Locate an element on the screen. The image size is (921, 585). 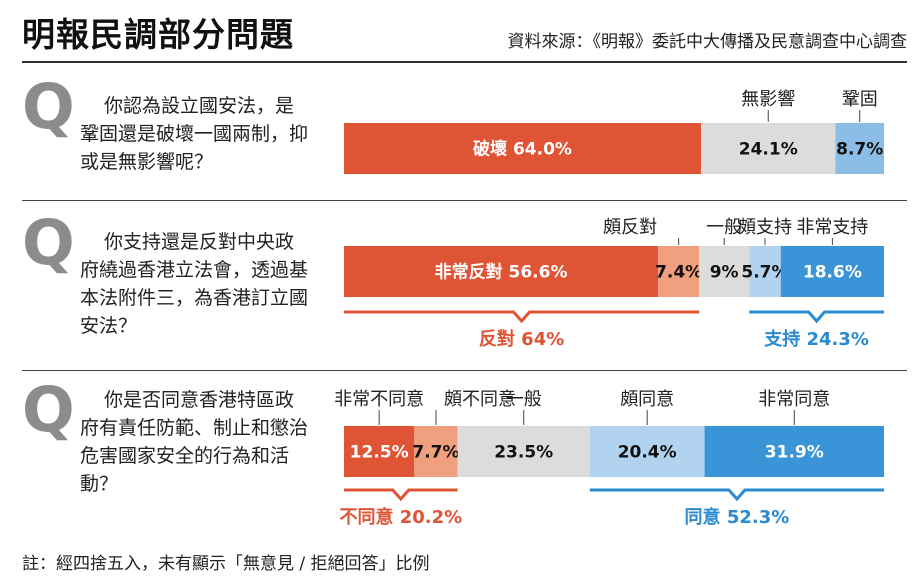
source-note: 資料來源：《明報》委託中大傳播及民意調查中心調查 is located at coordinates (707, 42).